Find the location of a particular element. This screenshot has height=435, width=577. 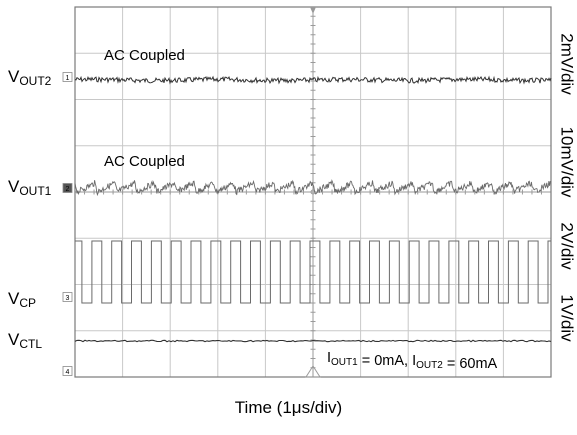

channel-marker-text: 1 is located at coordinates (68, 78).